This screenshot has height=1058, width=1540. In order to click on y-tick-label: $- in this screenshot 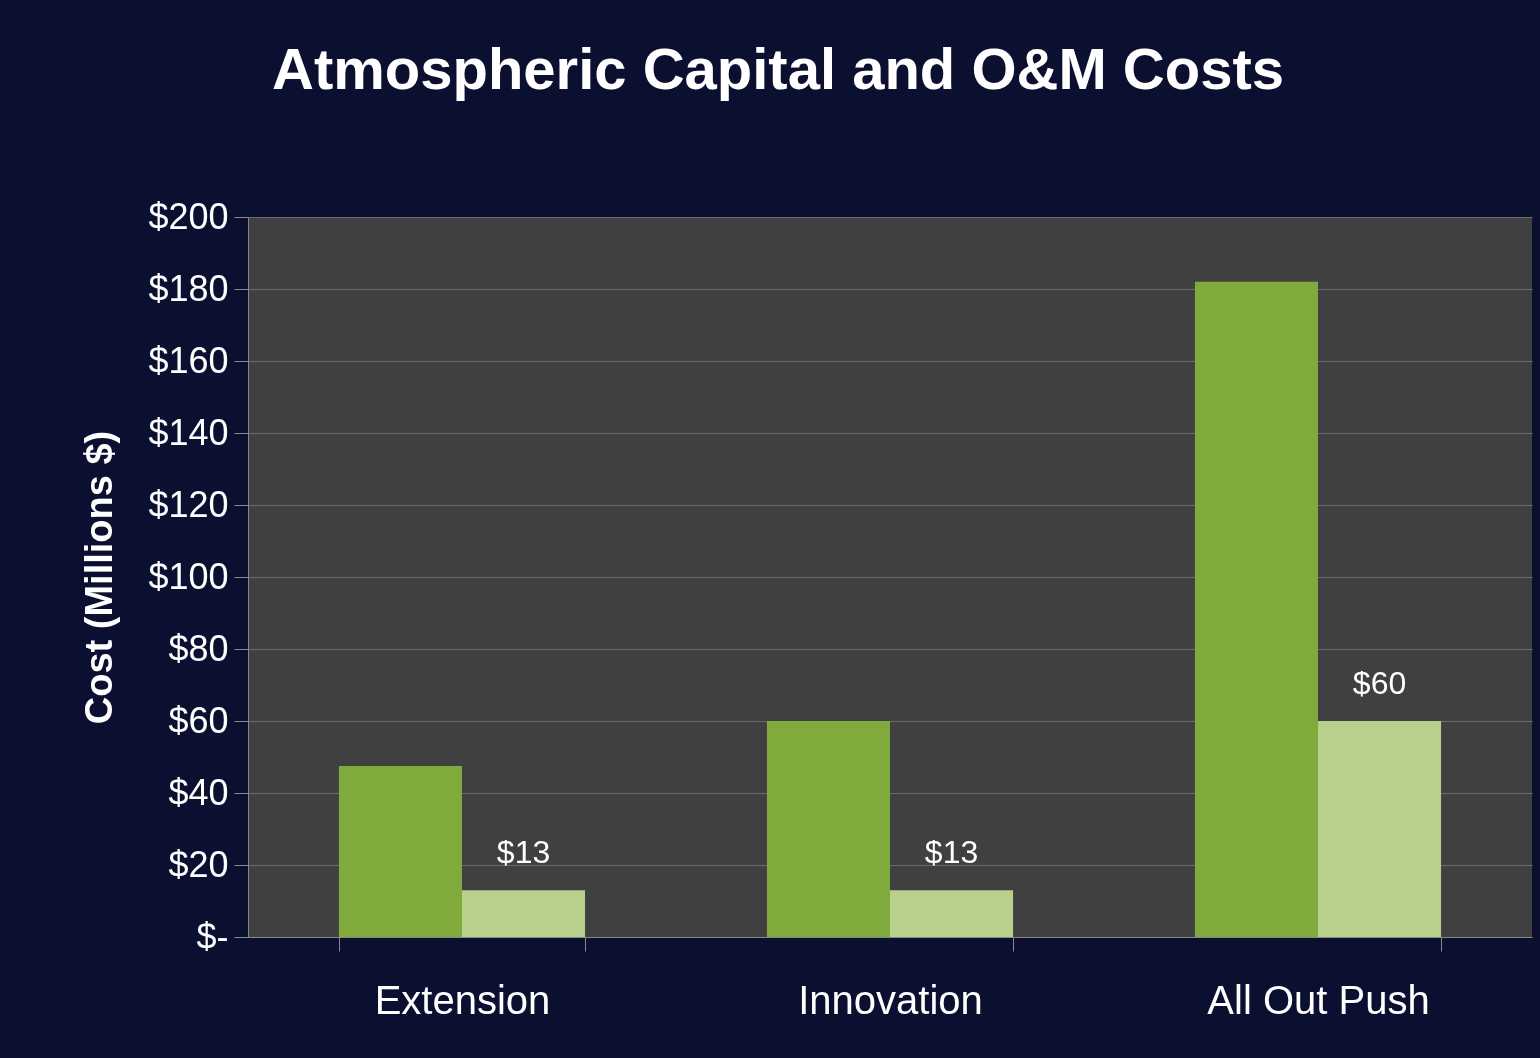, I will do `click(212, 936)`.